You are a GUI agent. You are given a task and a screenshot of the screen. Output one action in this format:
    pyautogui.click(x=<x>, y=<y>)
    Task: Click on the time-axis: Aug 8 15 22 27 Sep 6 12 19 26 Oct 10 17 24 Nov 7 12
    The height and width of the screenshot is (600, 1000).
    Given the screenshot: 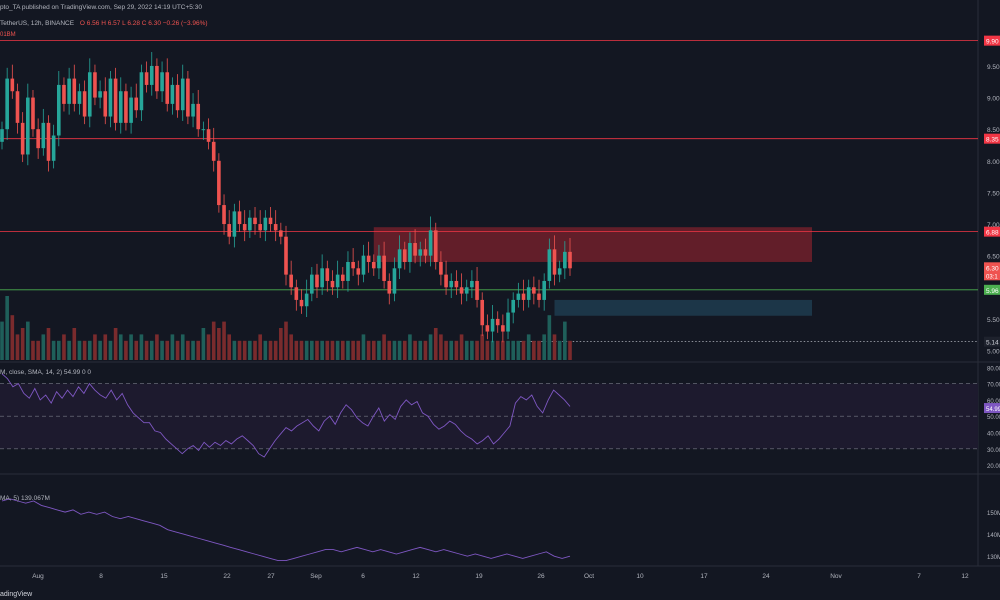 What is the action you would take?
    pyautogui.click(x=500, y=576)
    